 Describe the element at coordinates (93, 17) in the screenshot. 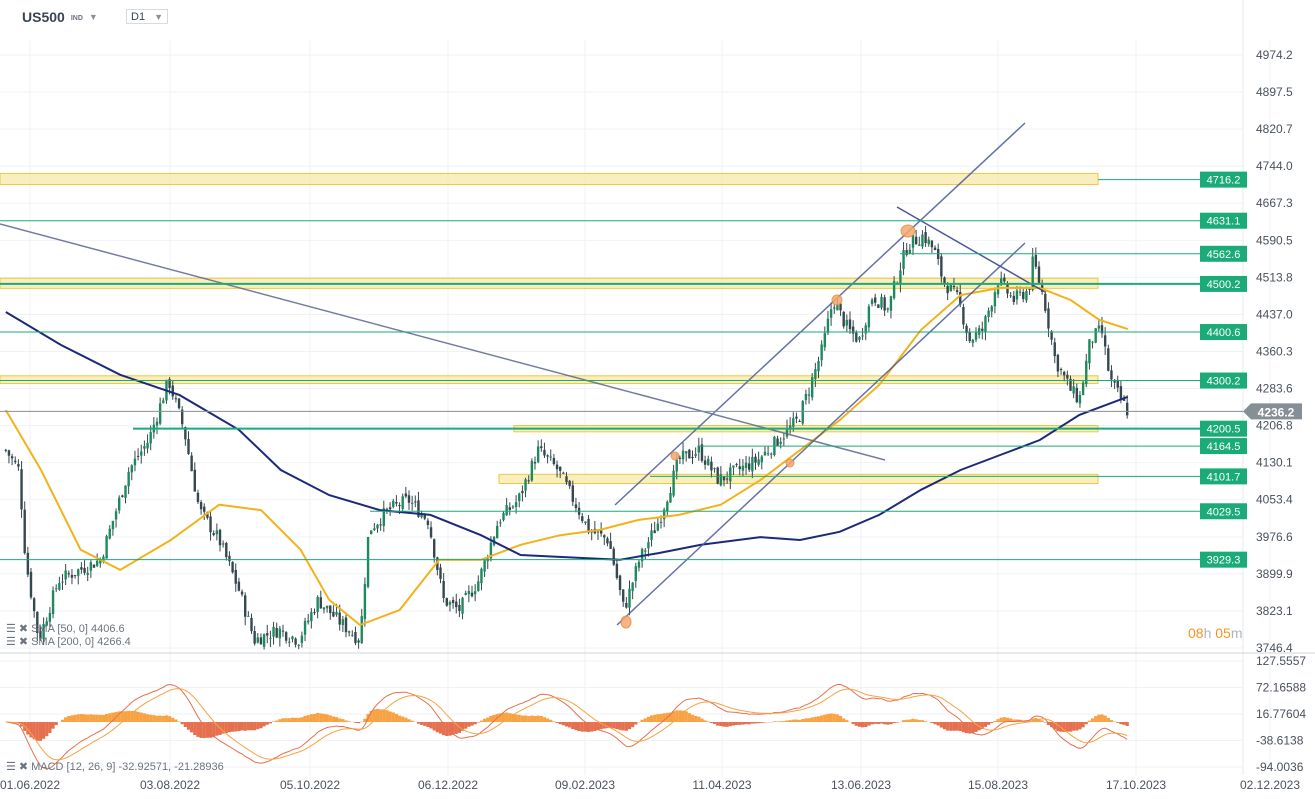

I see `chevron-down-icon: ▼` at that location.